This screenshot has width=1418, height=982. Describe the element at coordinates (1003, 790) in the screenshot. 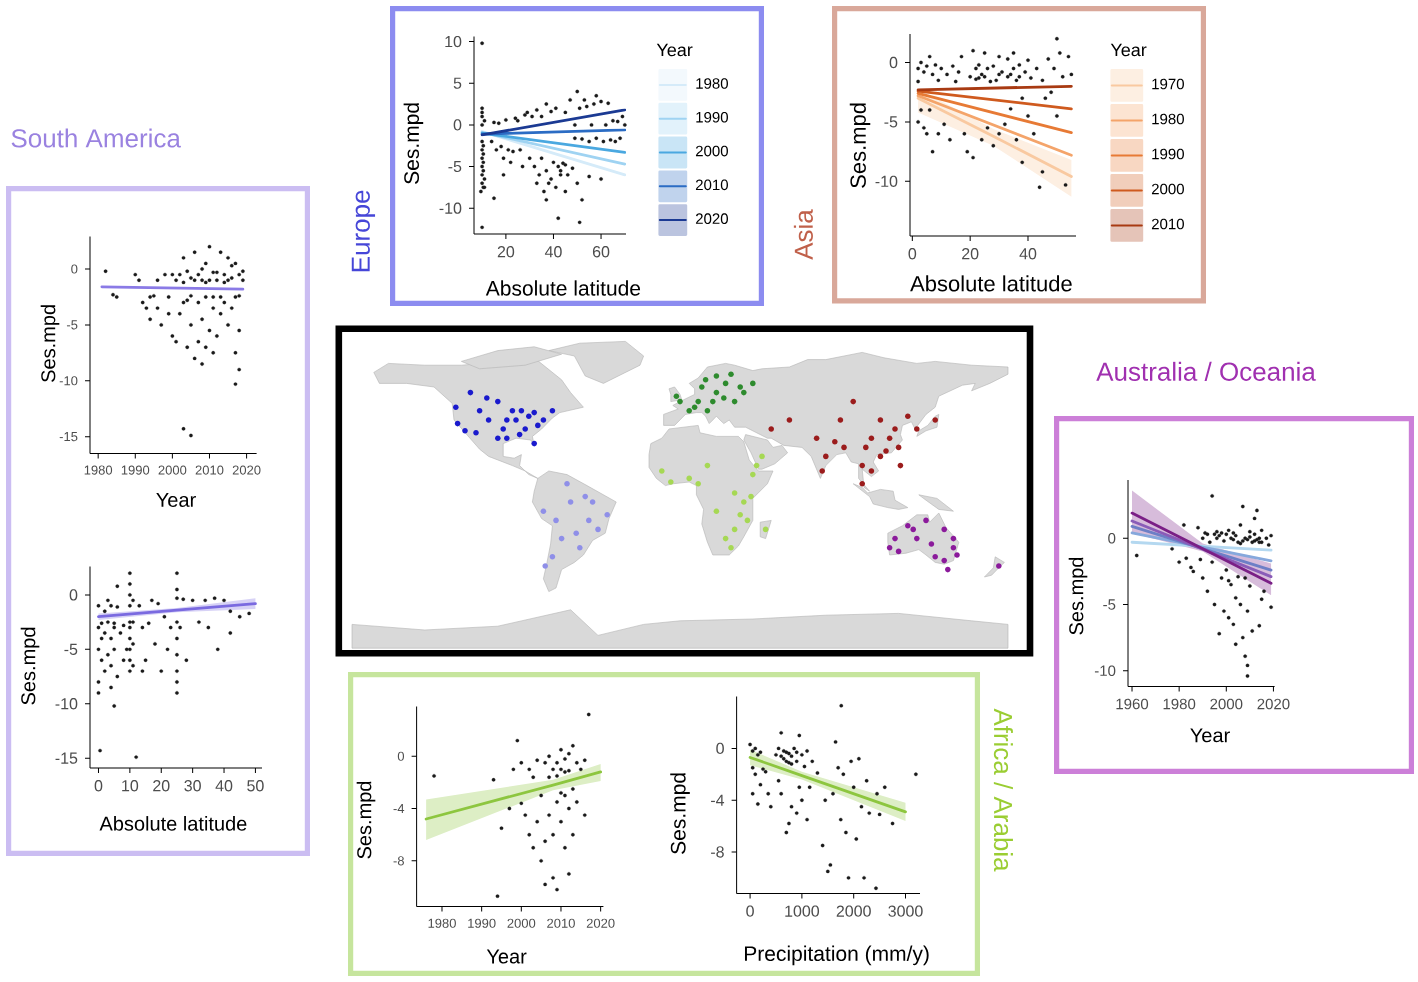

I see `text: Africa / Arabia` at that location.